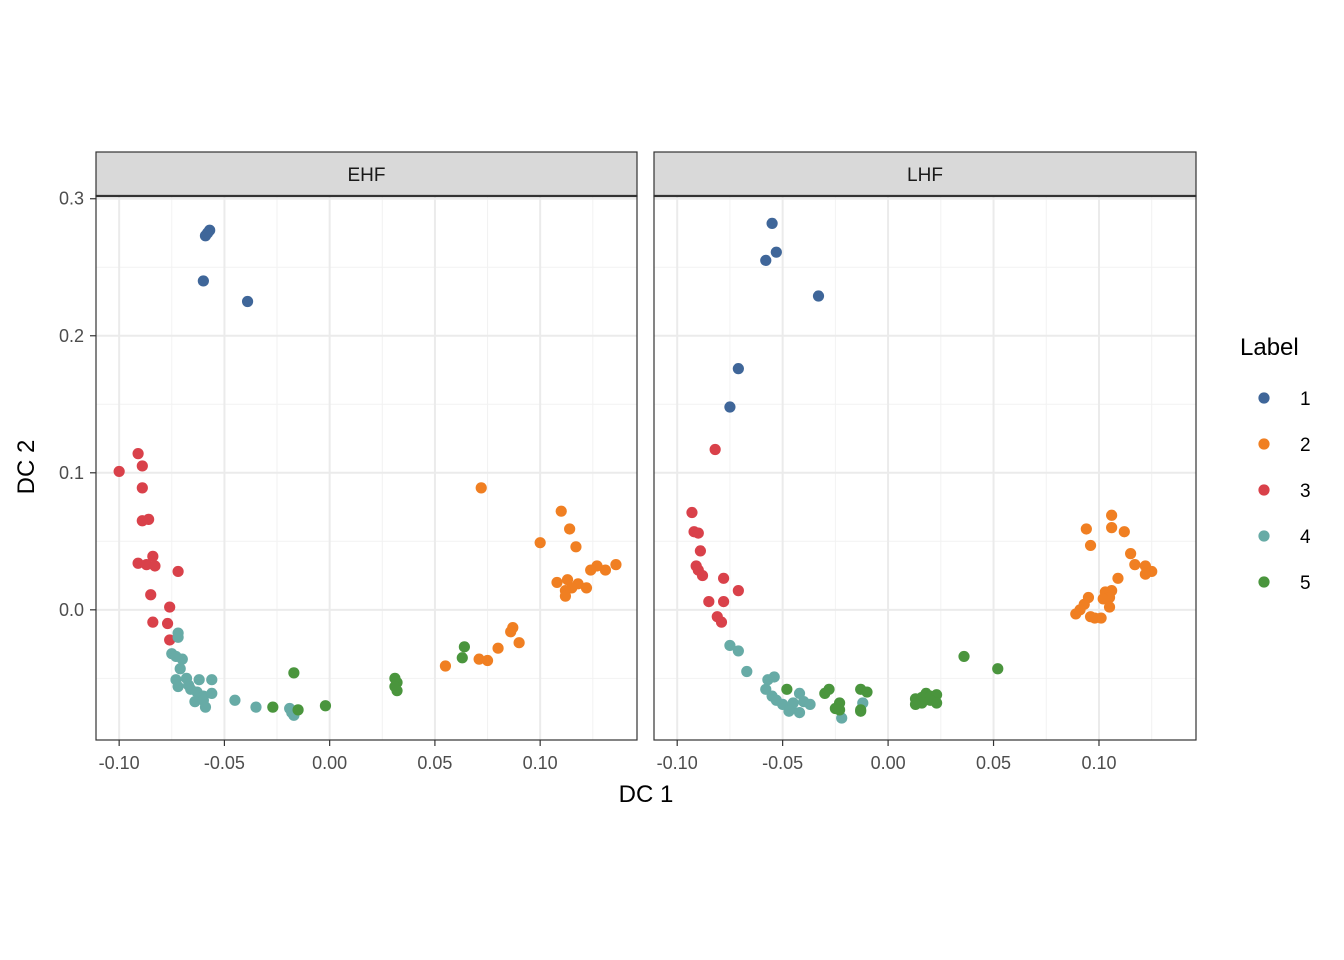 This screenshot has height=960, width=1344. Describe the element at coordinates (888, 763) in the screenshot. I see `x-tick-label: 0.00` at that location.